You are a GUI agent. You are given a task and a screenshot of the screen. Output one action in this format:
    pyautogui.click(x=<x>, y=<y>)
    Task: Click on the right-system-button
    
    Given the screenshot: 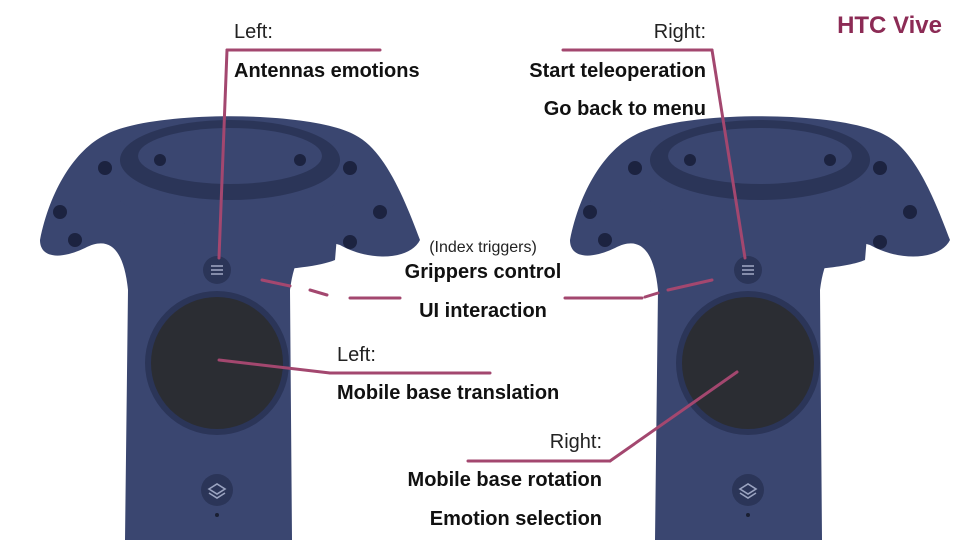 What is the action you would take?
    pyautogui.click(x=748, y=490)
    